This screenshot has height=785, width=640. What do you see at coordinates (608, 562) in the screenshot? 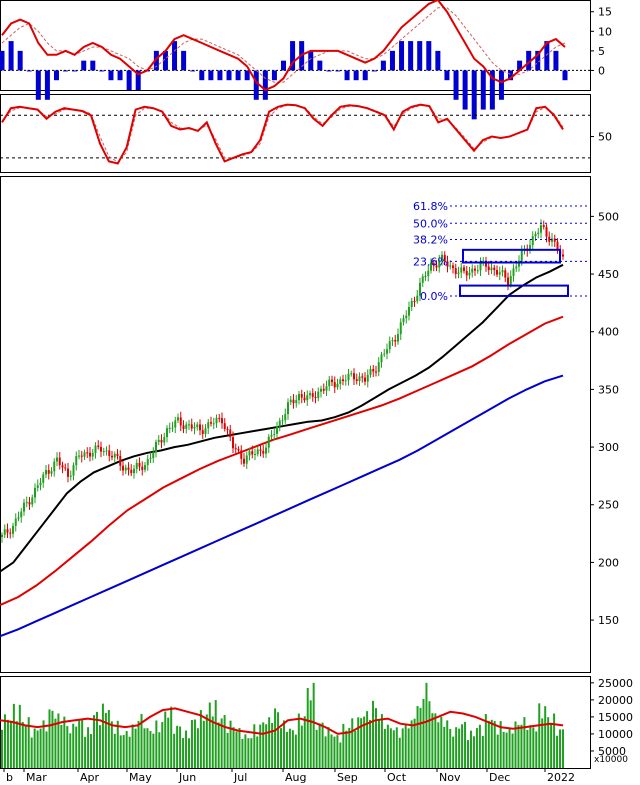
I see `price-tick-label: 200` at bounding box center [608, 562].